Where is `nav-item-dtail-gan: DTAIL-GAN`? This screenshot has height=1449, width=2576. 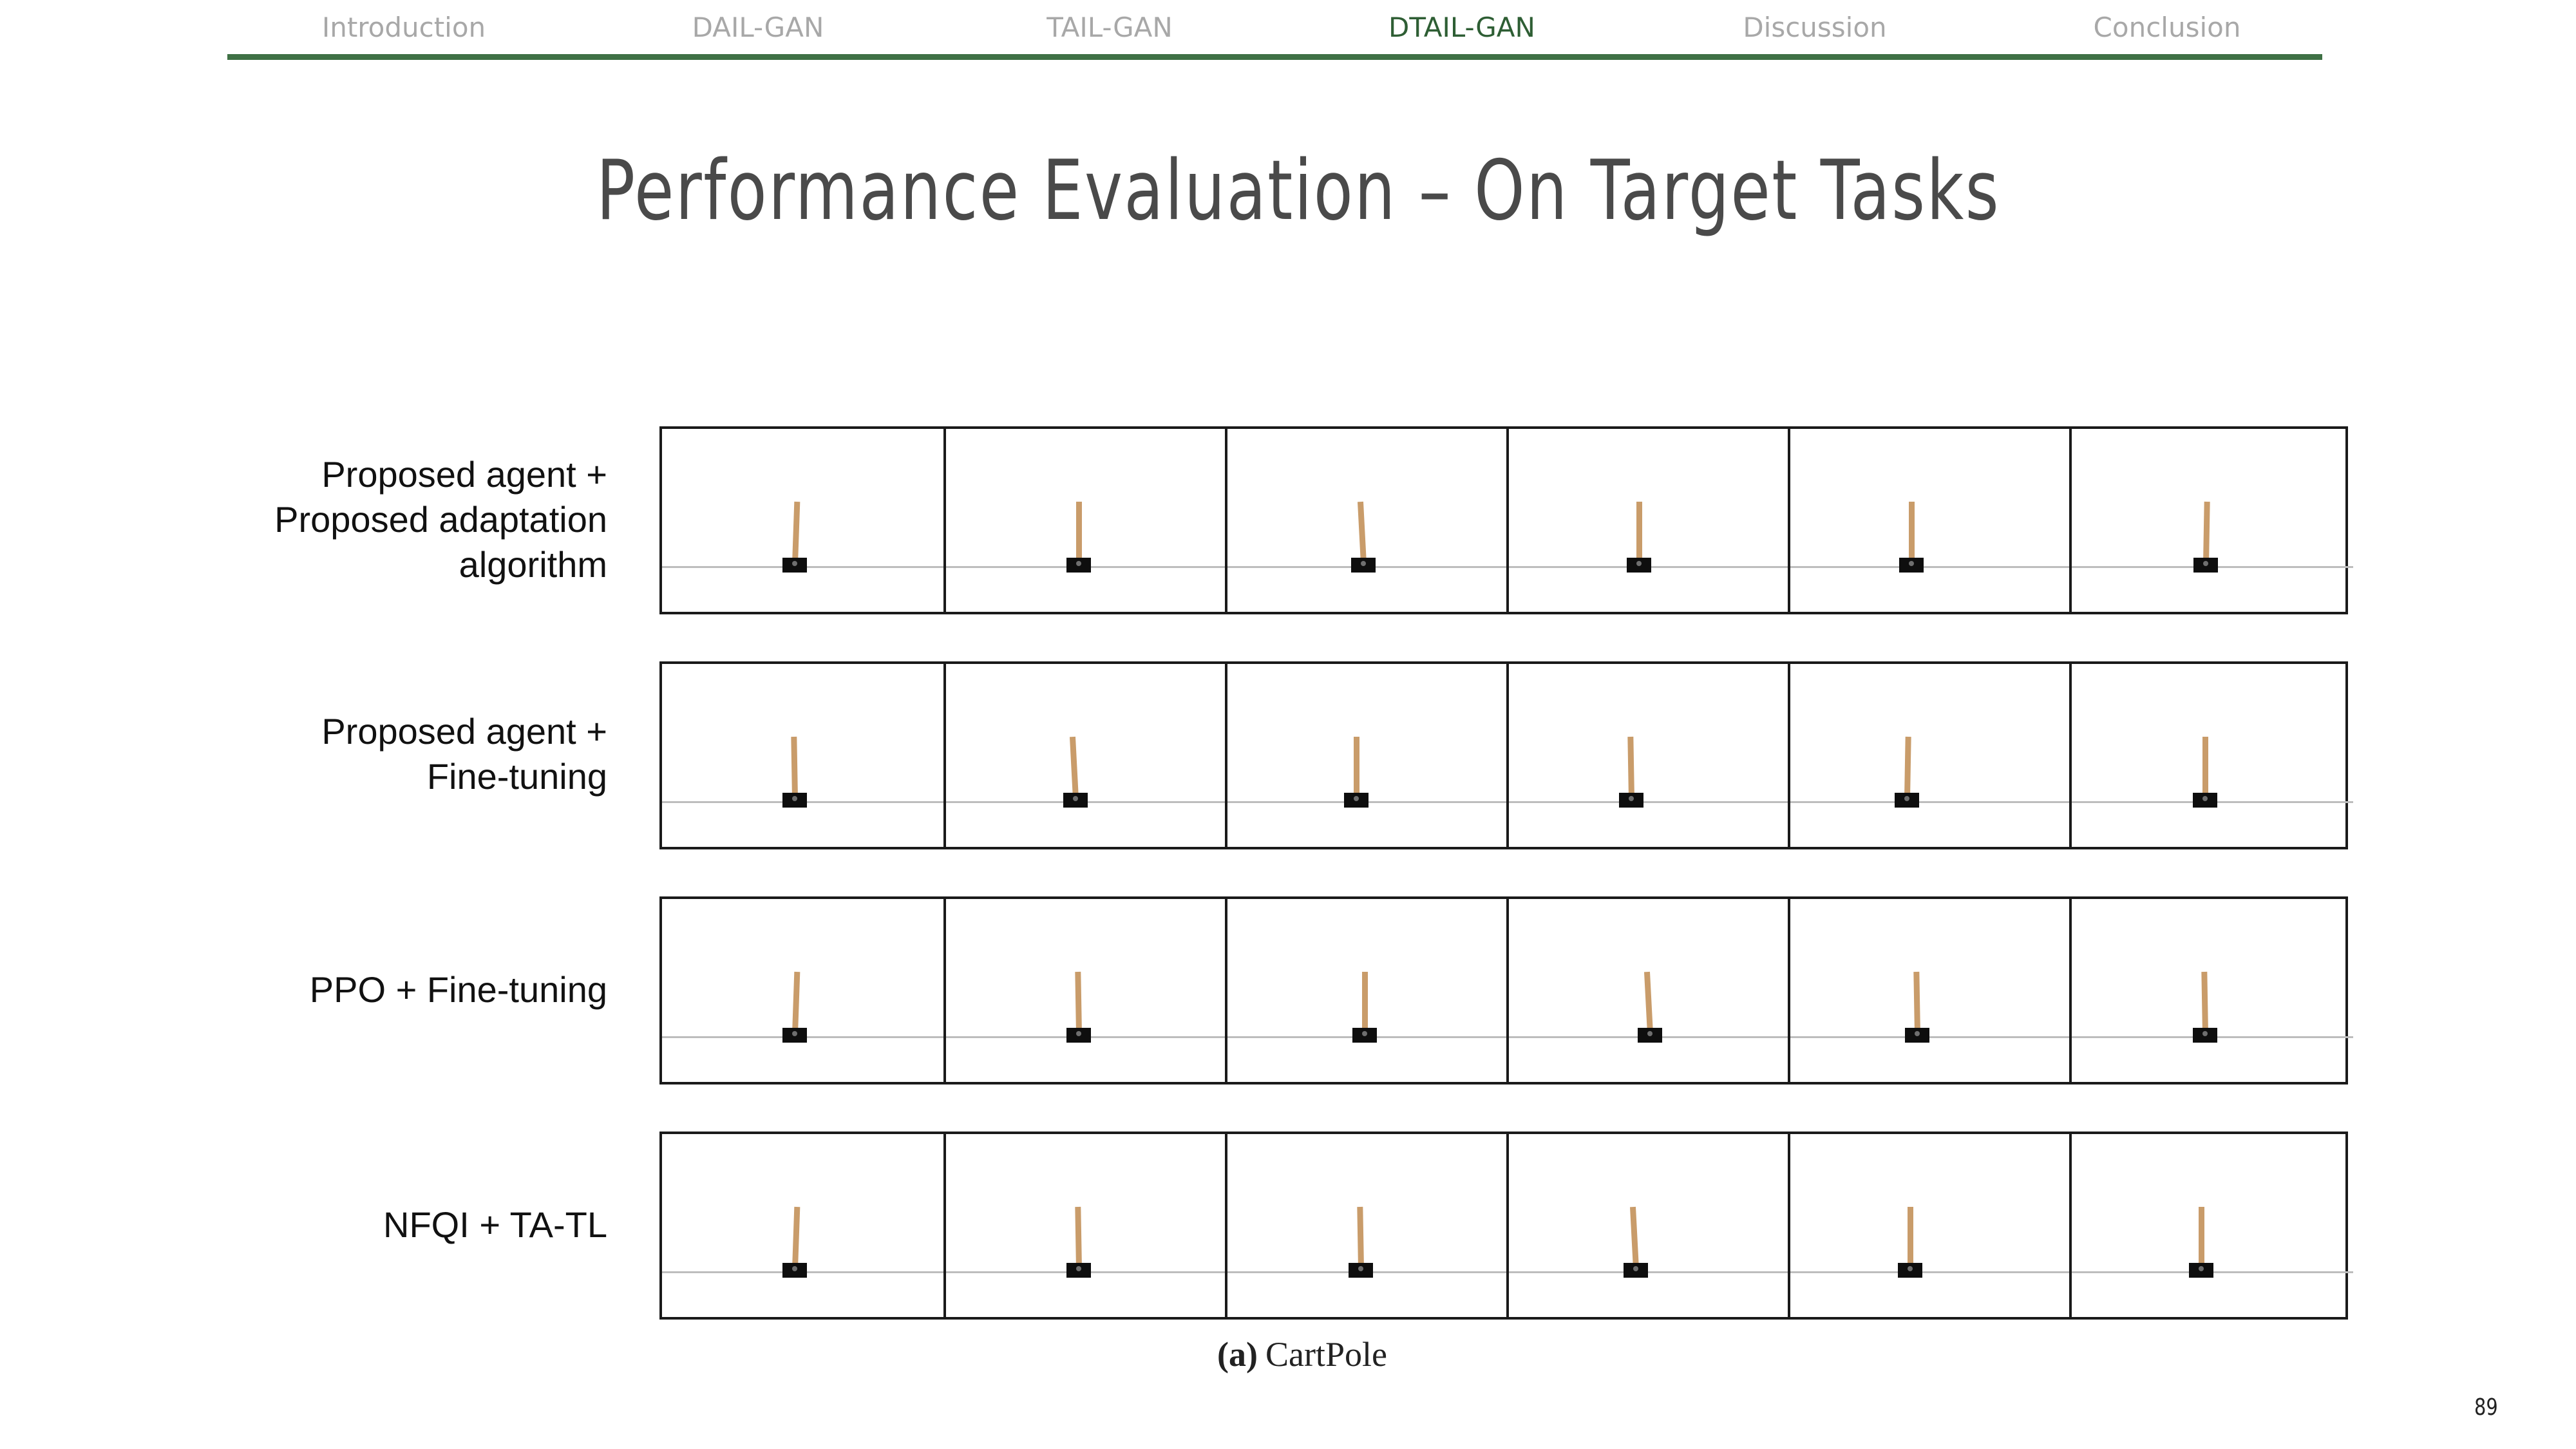
nav-item-dtail-gan: DTAIL-GAN is located at coordinates (1461, 28).